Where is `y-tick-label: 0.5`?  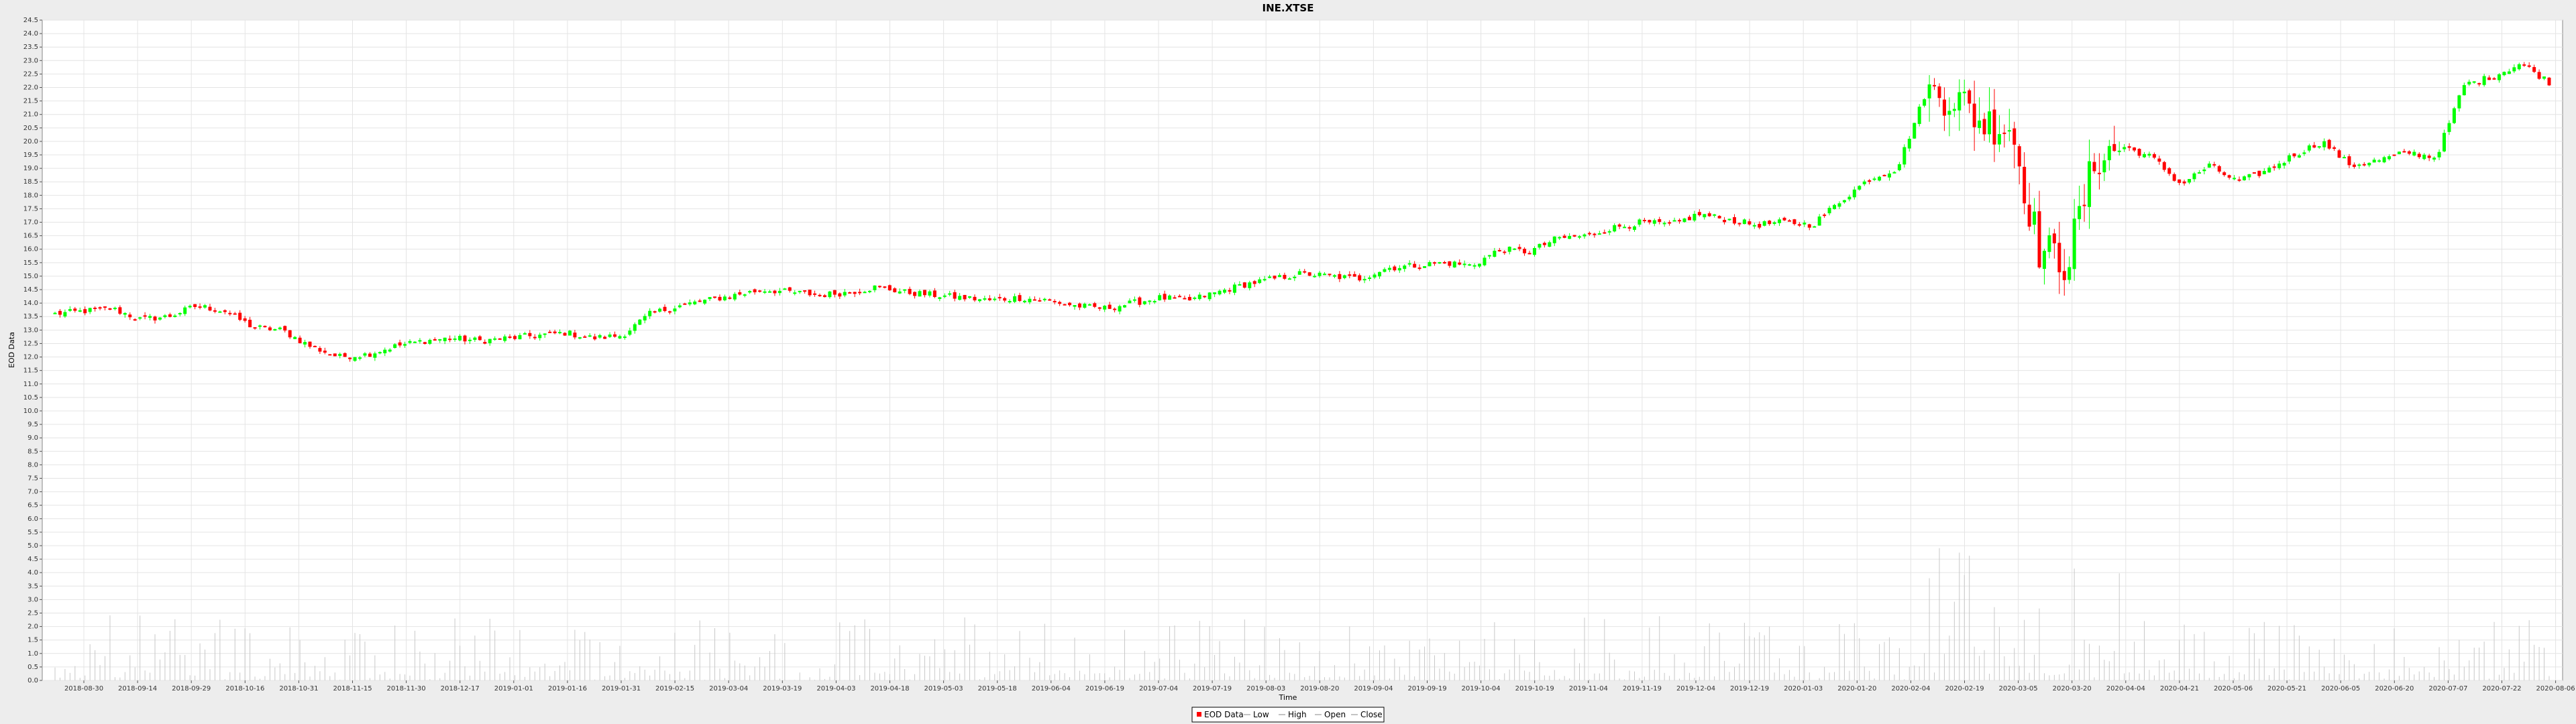 y-tick-label: 0.5 is located at coordinates (33, 667).